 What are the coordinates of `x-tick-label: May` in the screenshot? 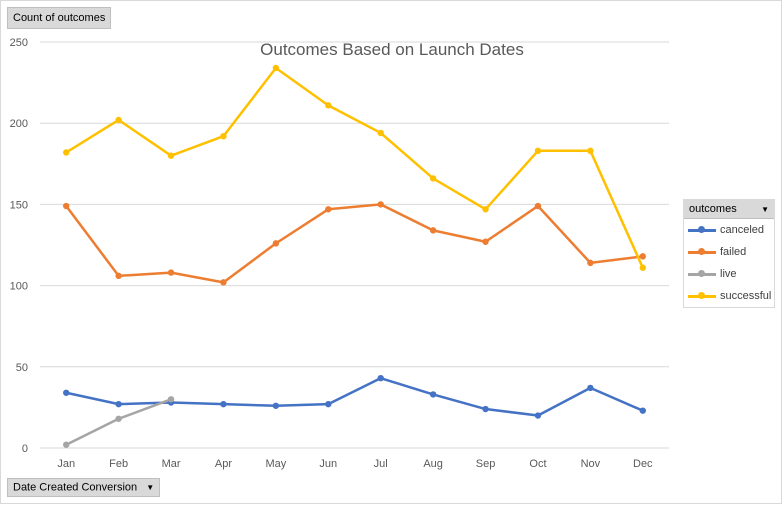 It's located at (275, 464).